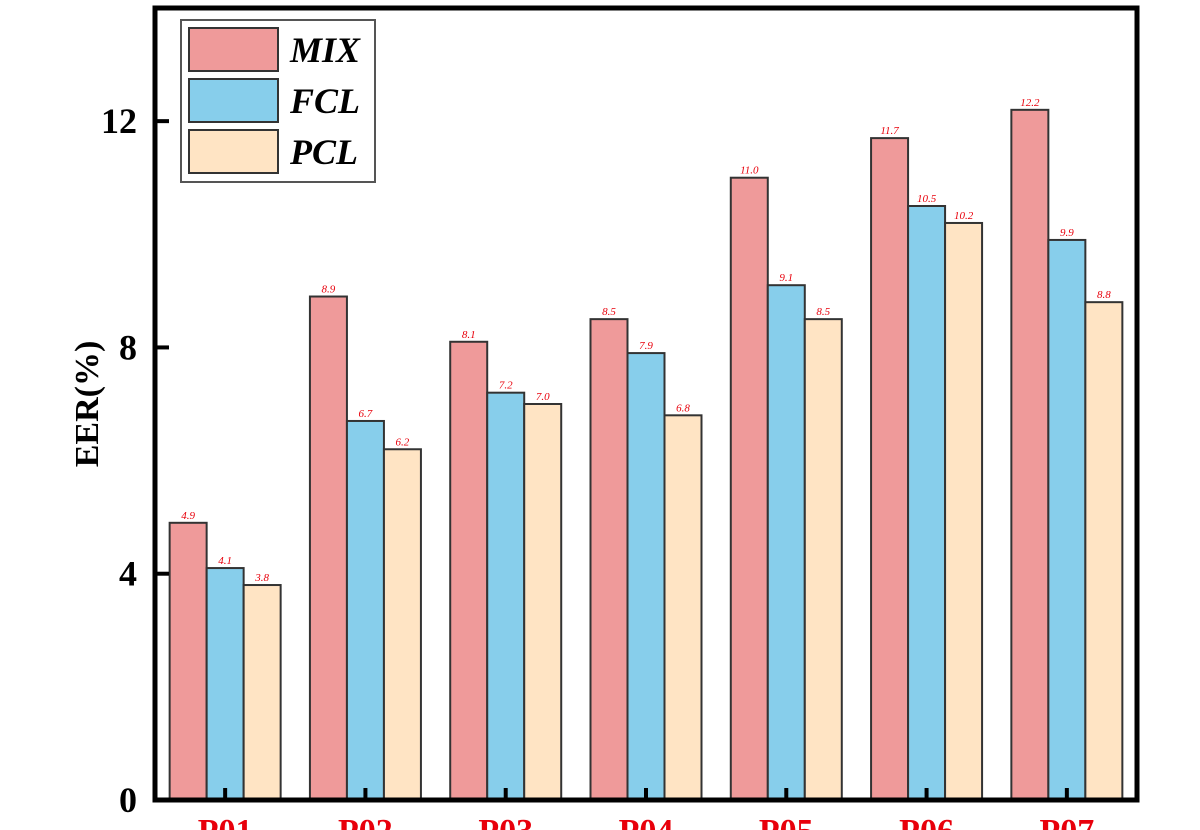  What do you see at coordinates (323, 152) in the screenshot?
I see `legend-label-pcl: PCL` at bounding box center [323, 152].